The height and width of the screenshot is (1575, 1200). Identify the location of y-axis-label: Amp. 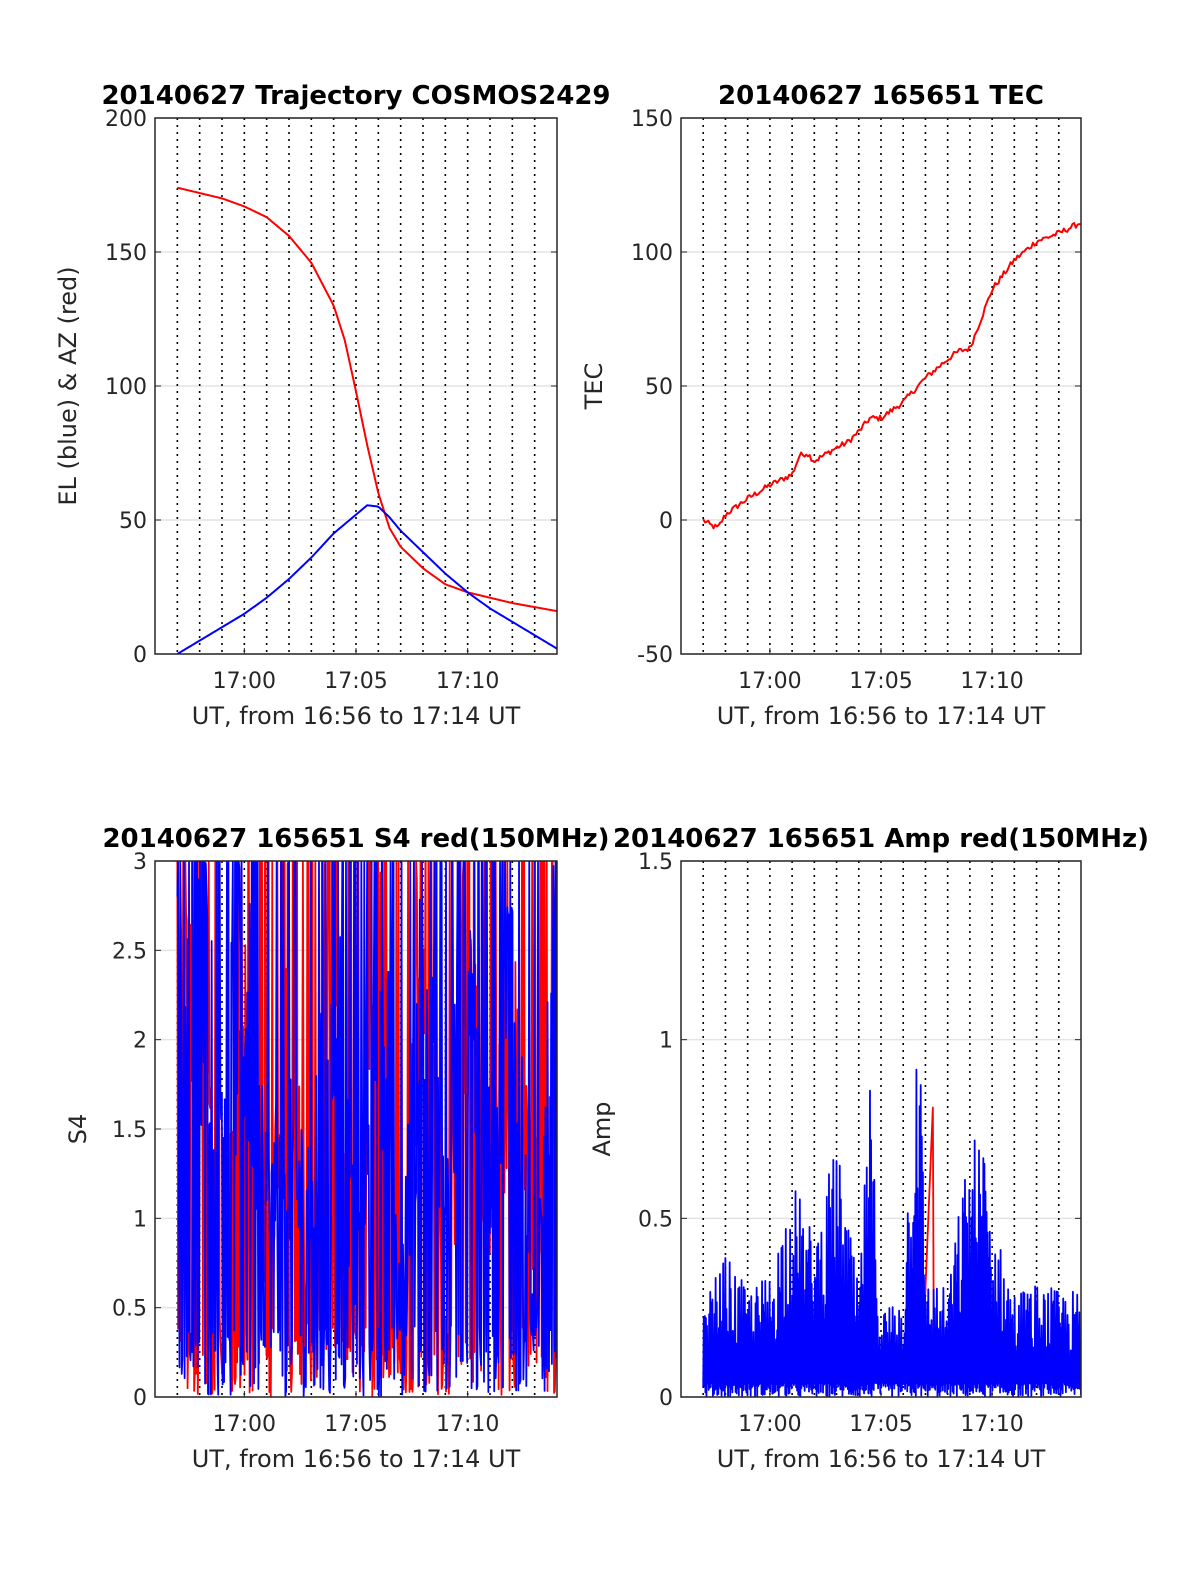
(602, 1128).